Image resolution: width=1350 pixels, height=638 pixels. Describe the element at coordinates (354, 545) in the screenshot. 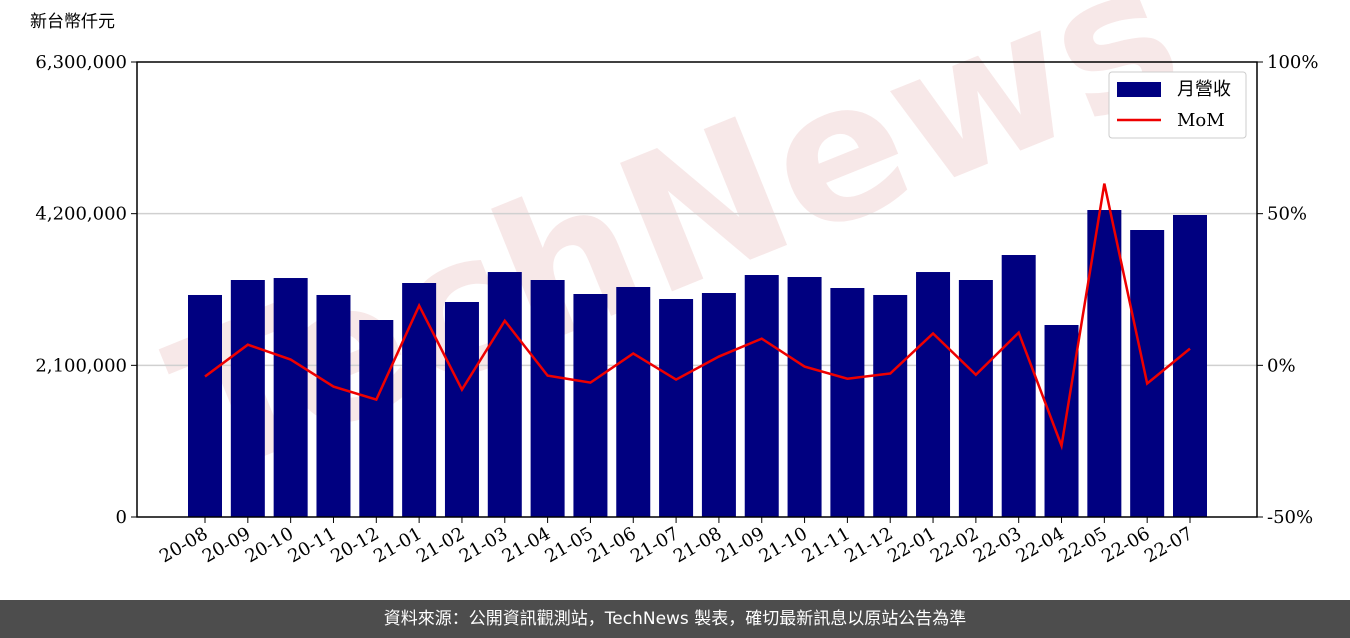

I see `x-tick-label: 20-12` at that location.